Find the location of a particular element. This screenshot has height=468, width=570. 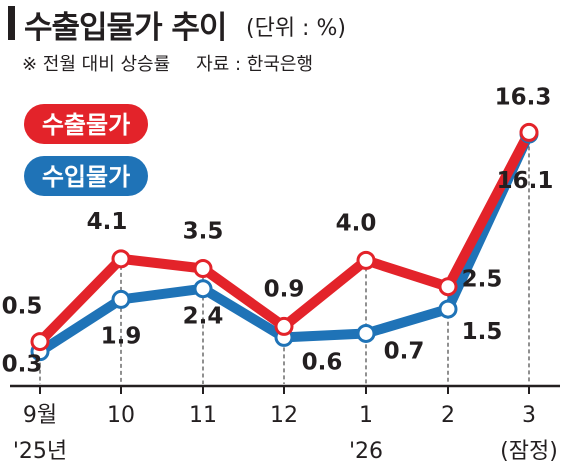

title-accent-bar is located at coordinates (11, 23).